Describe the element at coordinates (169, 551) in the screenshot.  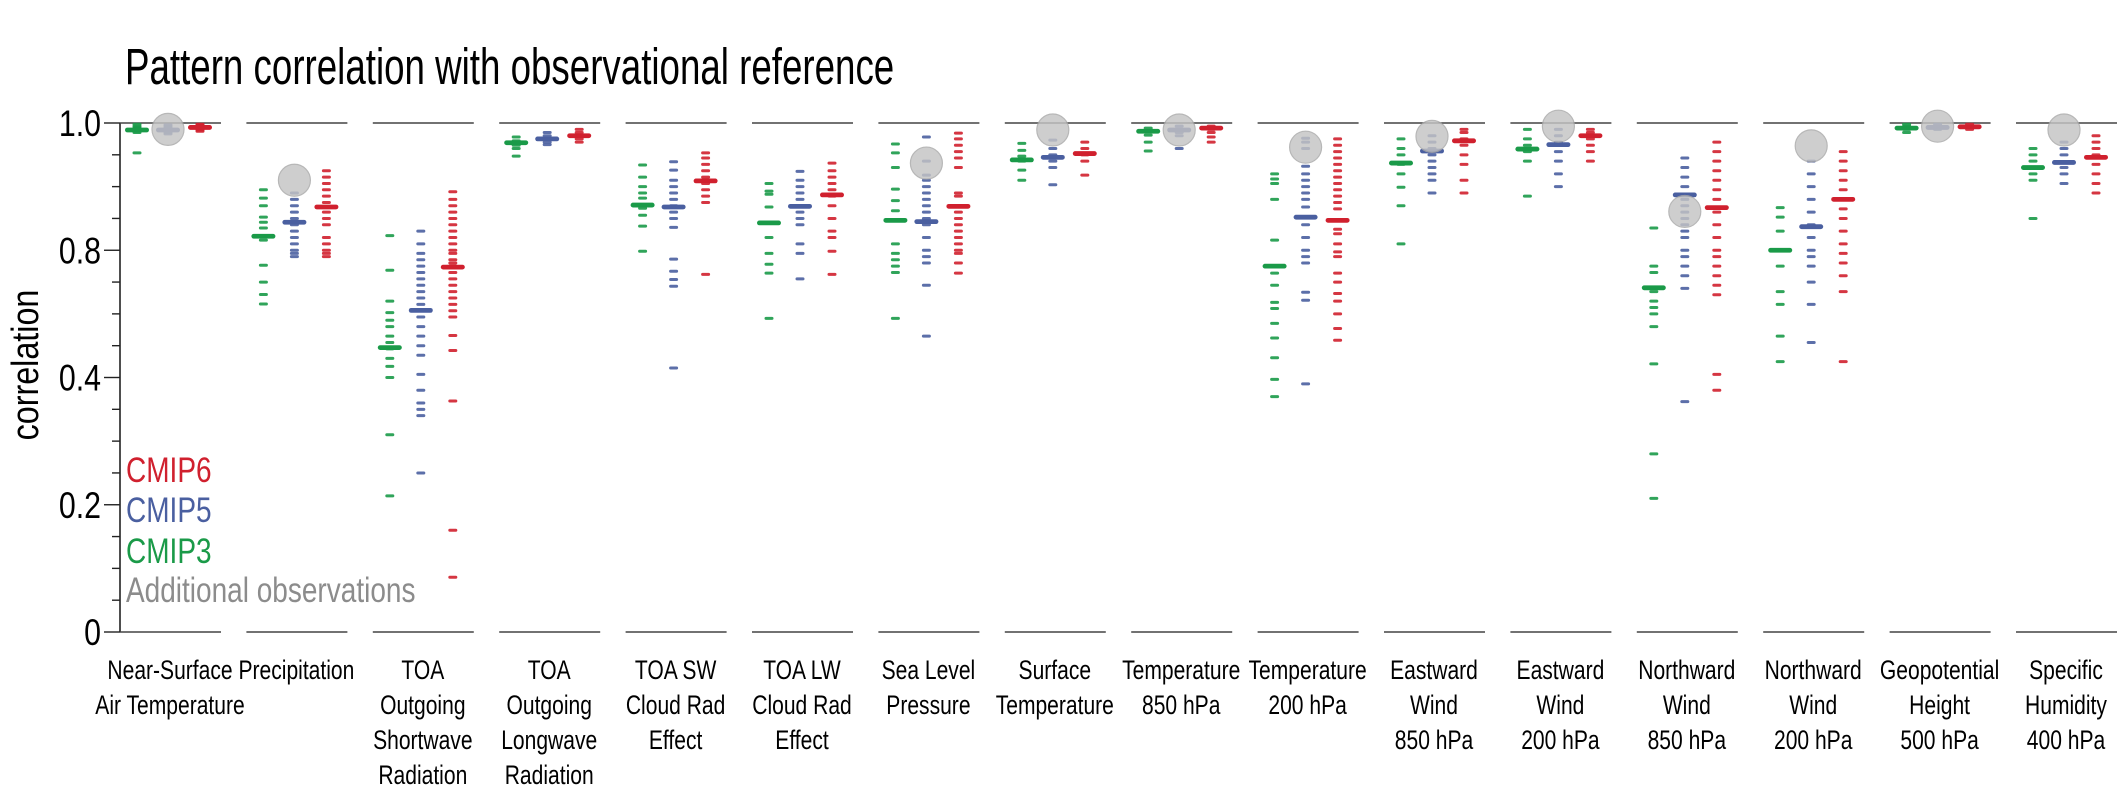
I see `legend-cmip3: CMIP3` at that location.